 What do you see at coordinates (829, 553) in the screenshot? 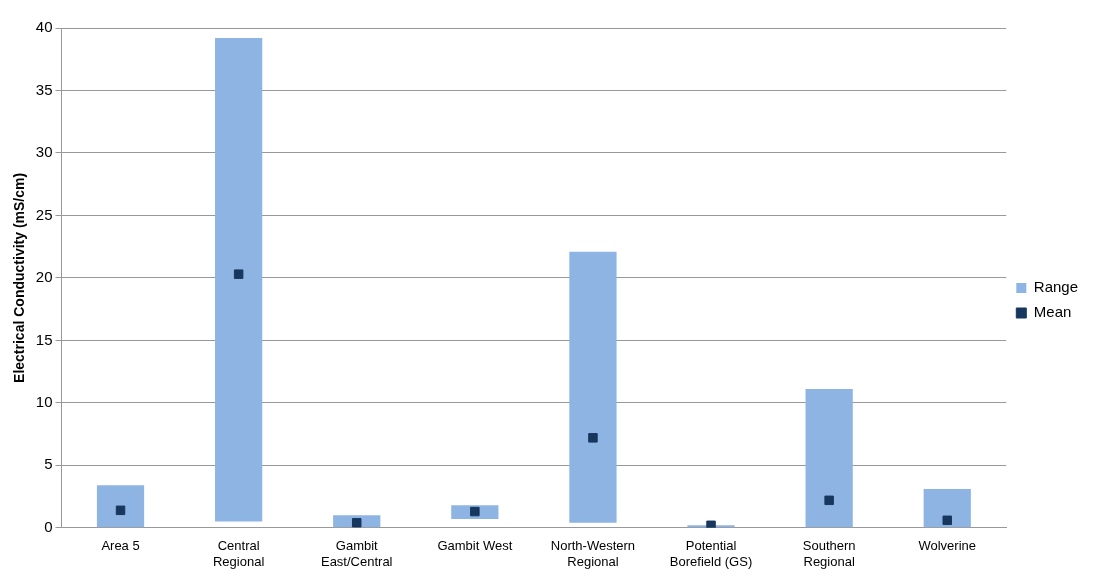
I see `x-tick-label: Southern Regional` at bounding box center [829, 553].